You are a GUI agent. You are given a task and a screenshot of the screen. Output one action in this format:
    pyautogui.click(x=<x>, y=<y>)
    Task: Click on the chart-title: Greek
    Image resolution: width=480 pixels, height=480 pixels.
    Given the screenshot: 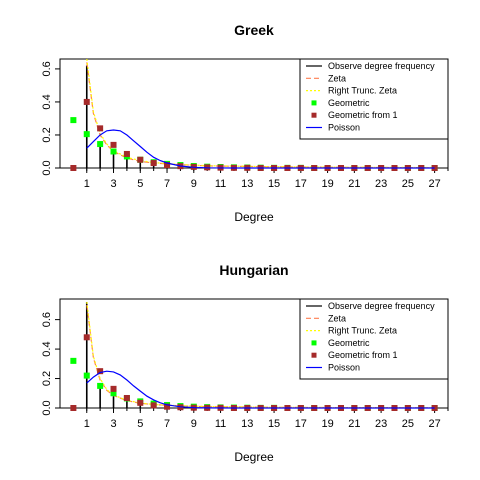 What is the action you would take?
    pyautogui.click(x=254, y=30)
    